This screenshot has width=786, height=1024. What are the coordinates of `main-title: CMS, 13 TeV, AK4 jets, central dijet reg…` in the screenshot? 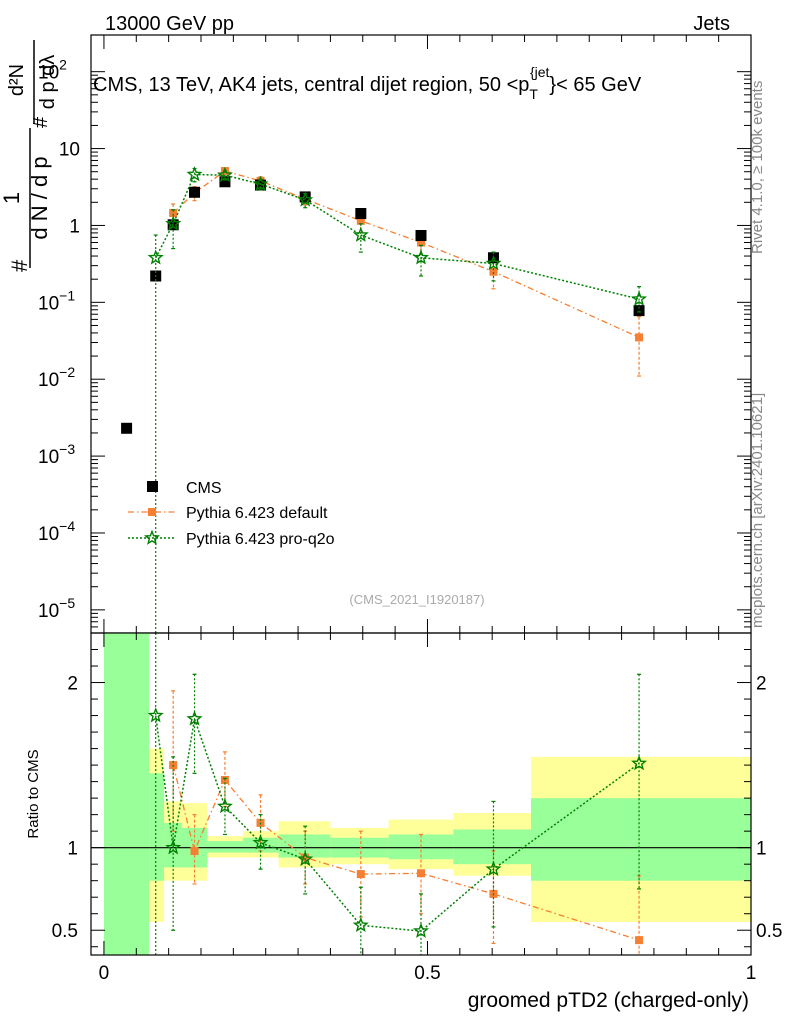 It's located at (367, 83).